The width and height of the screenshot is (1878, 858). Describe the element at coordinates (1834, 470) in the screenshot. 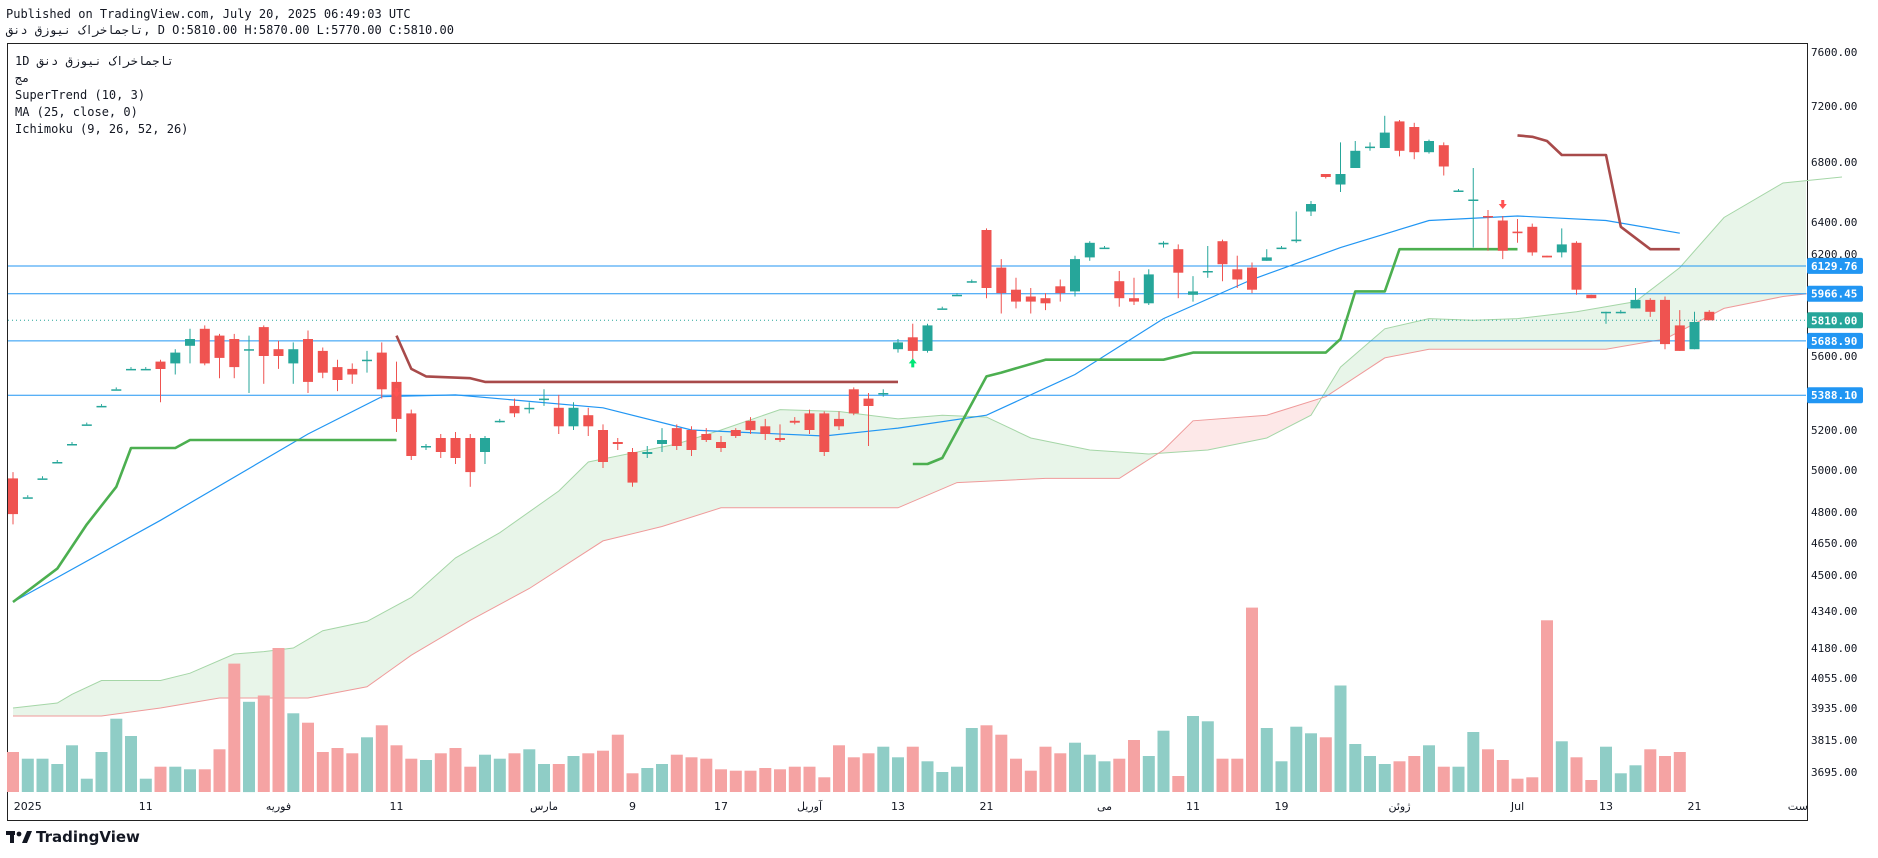

I see `price-axis-tick: 5000.00` at that location.